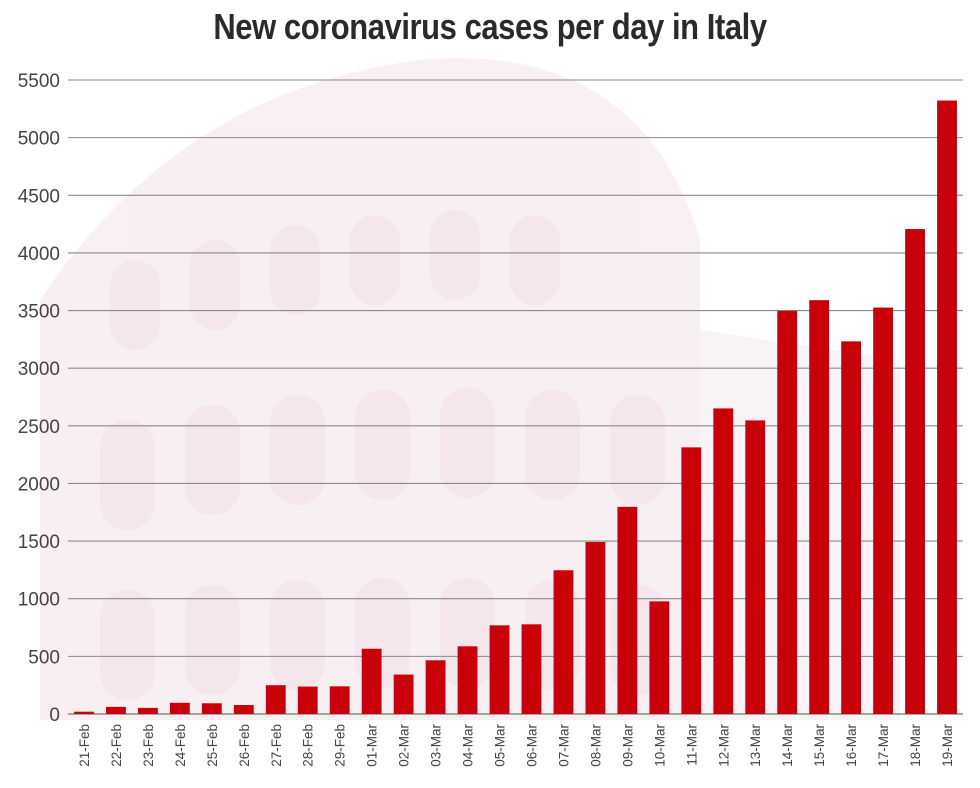  What do you see at coordinates (490, 26) in the screenshot?
I see `chart-title: New coronavirus cases per day in Italy` at bounding box center [490, 26].